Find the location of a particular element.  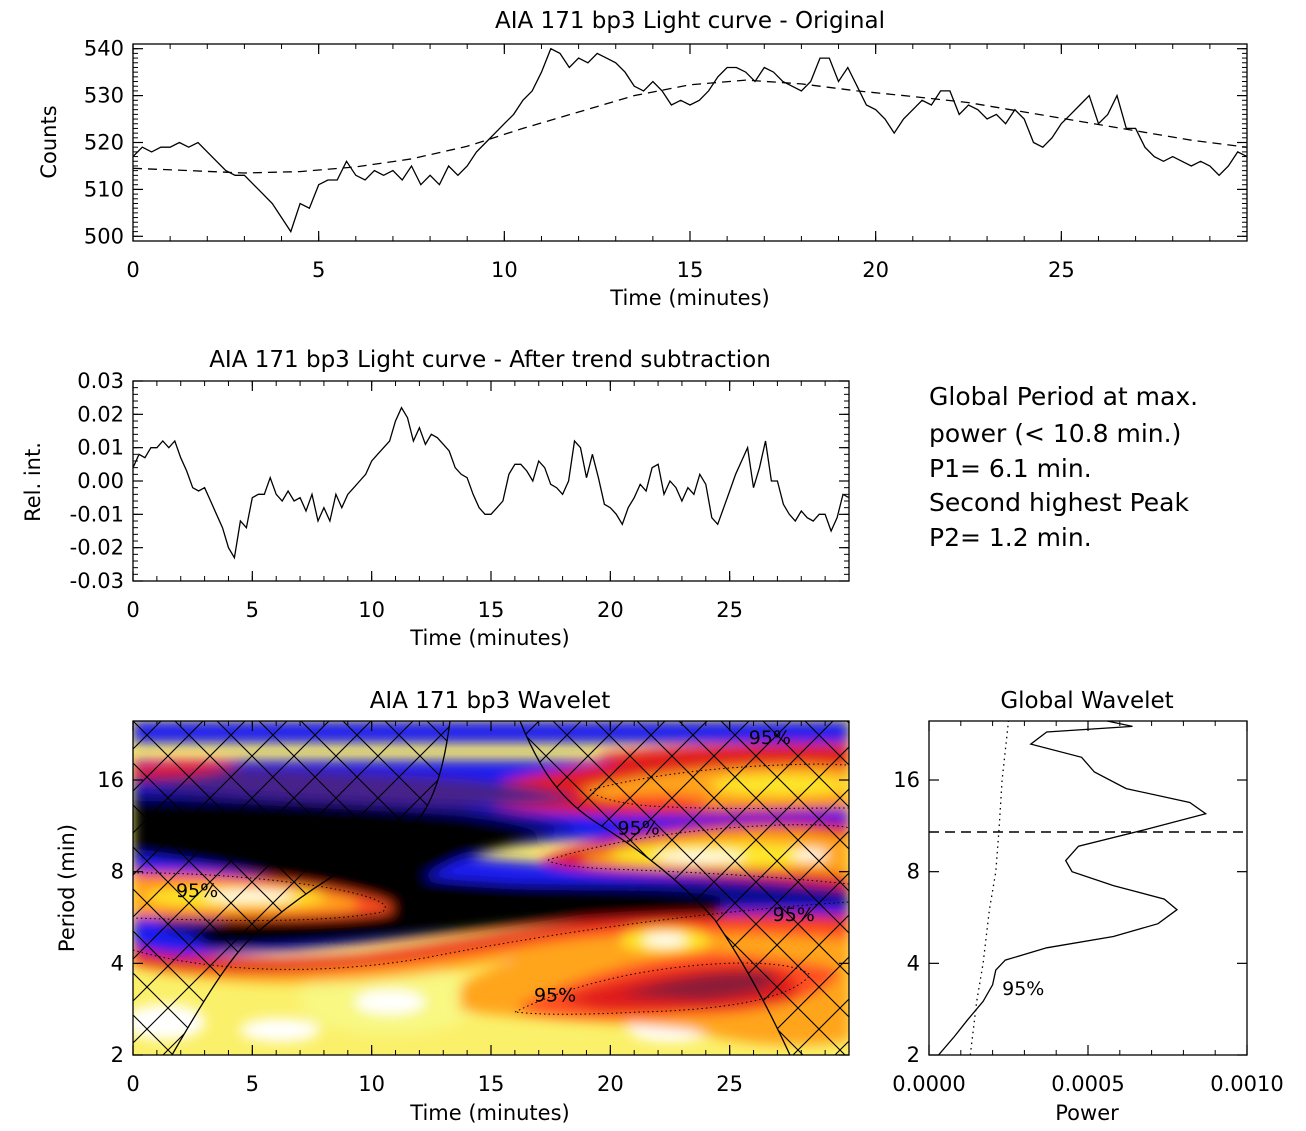

y-tick-label: 0.01 is located at coordinates (100, 448).